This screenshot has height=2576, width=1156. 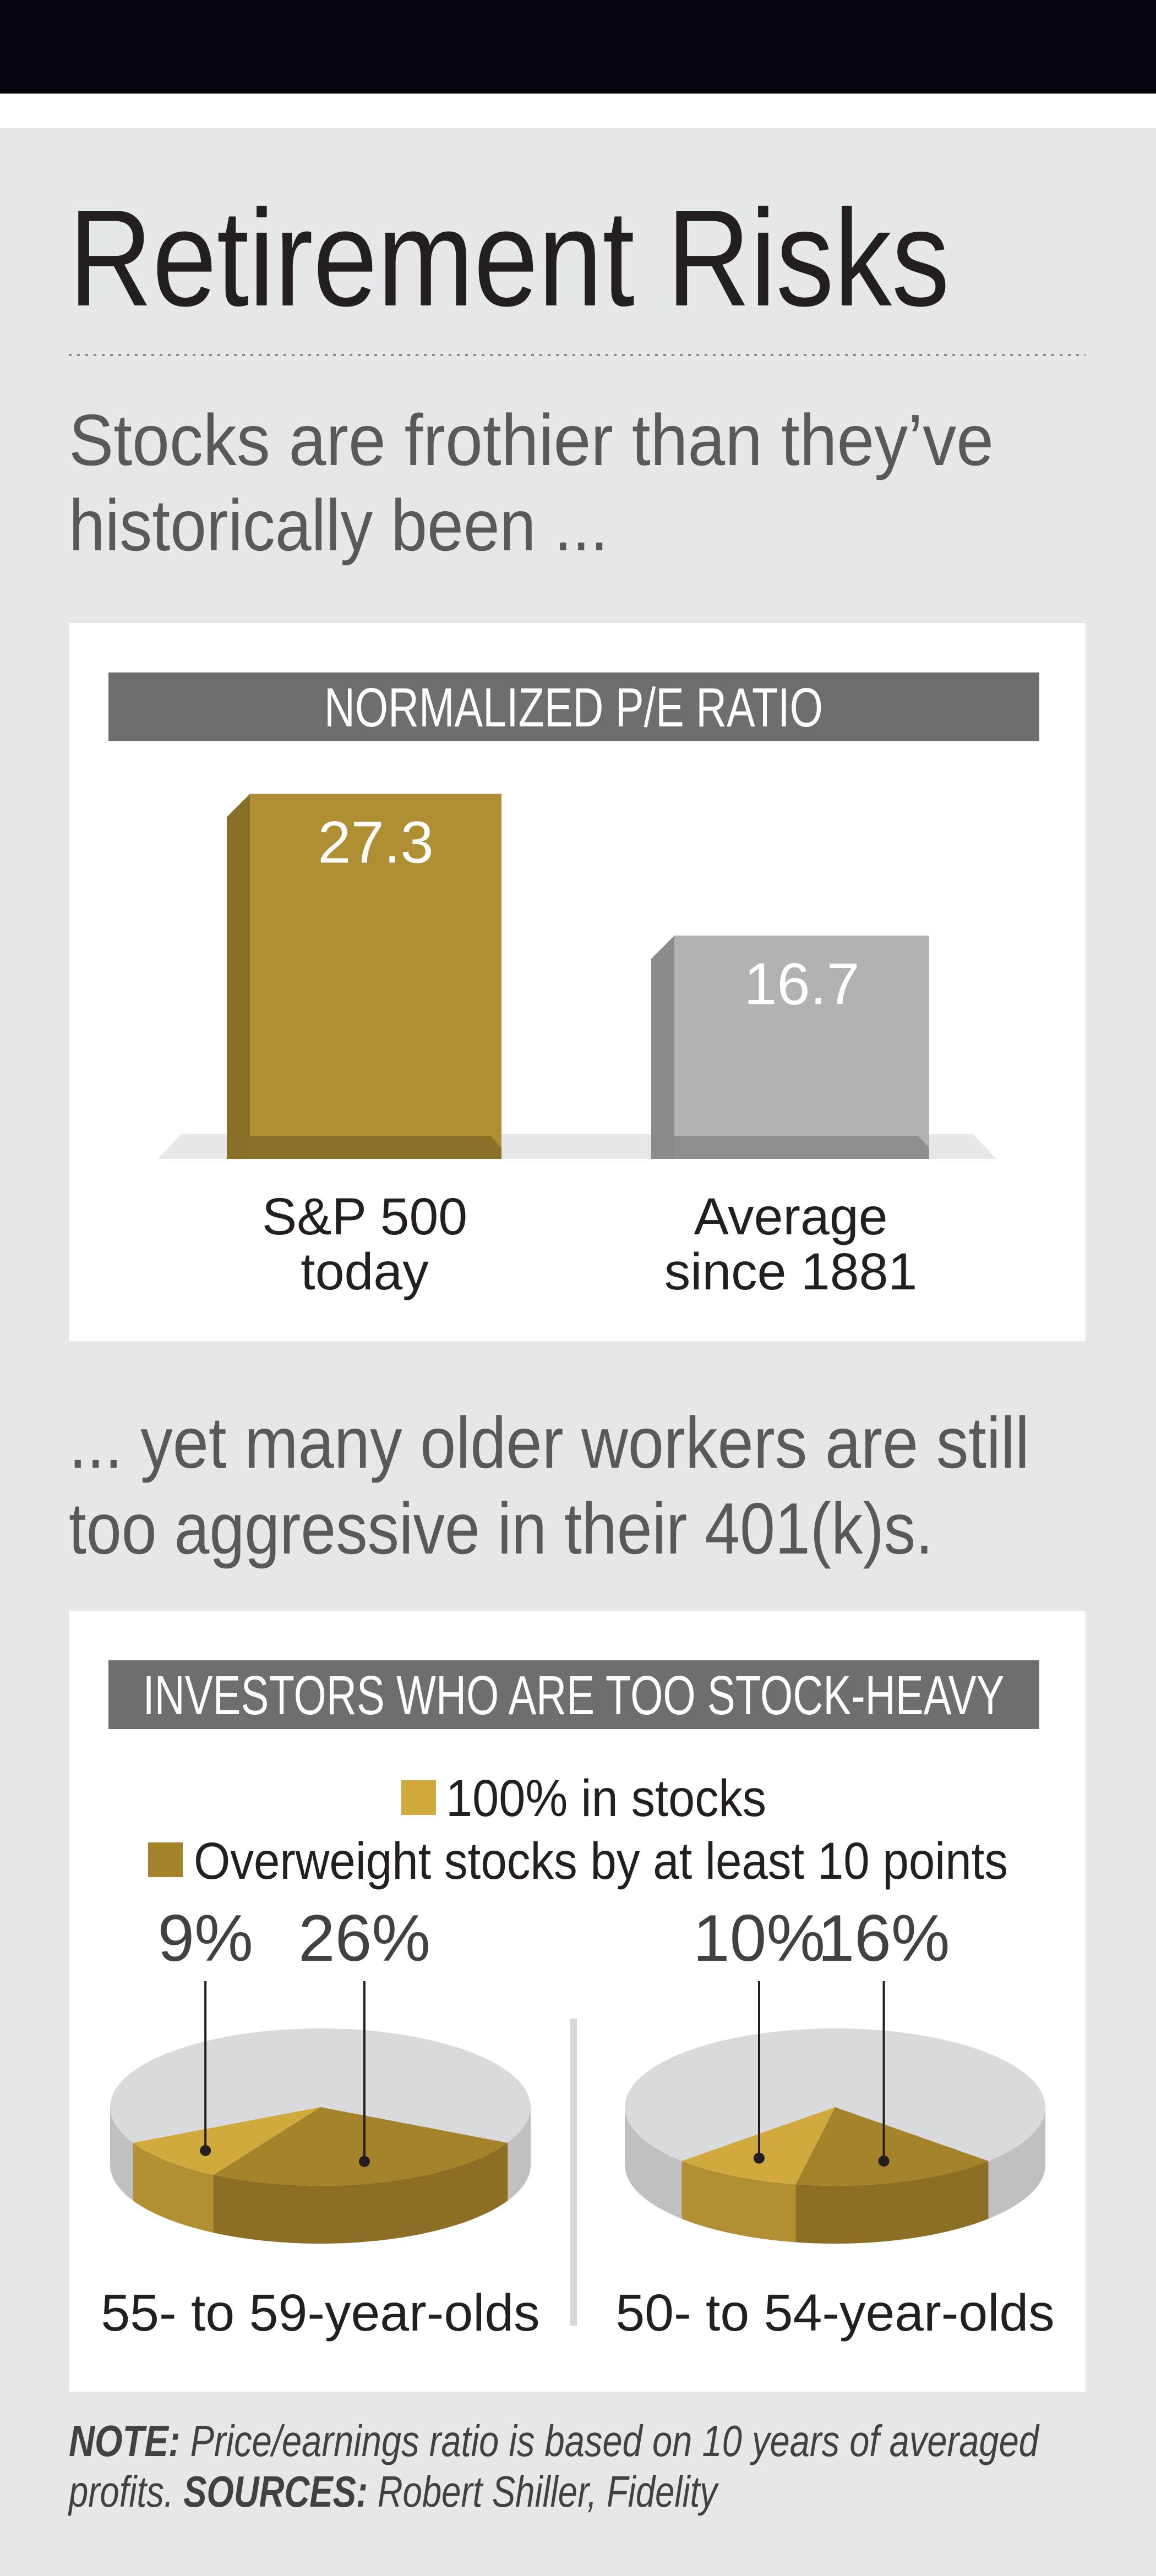 I want to click on legend-label: Overweight stocks by at least 10 points, so click(x=601, y=1861).